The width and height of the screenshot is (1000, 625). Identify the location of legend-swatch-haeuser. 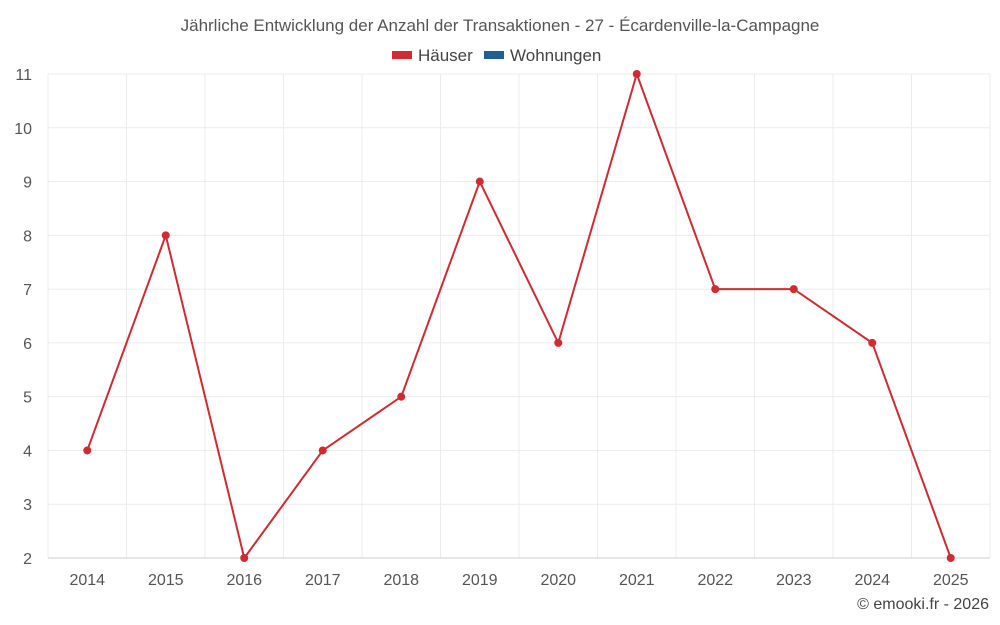
(402, 55).